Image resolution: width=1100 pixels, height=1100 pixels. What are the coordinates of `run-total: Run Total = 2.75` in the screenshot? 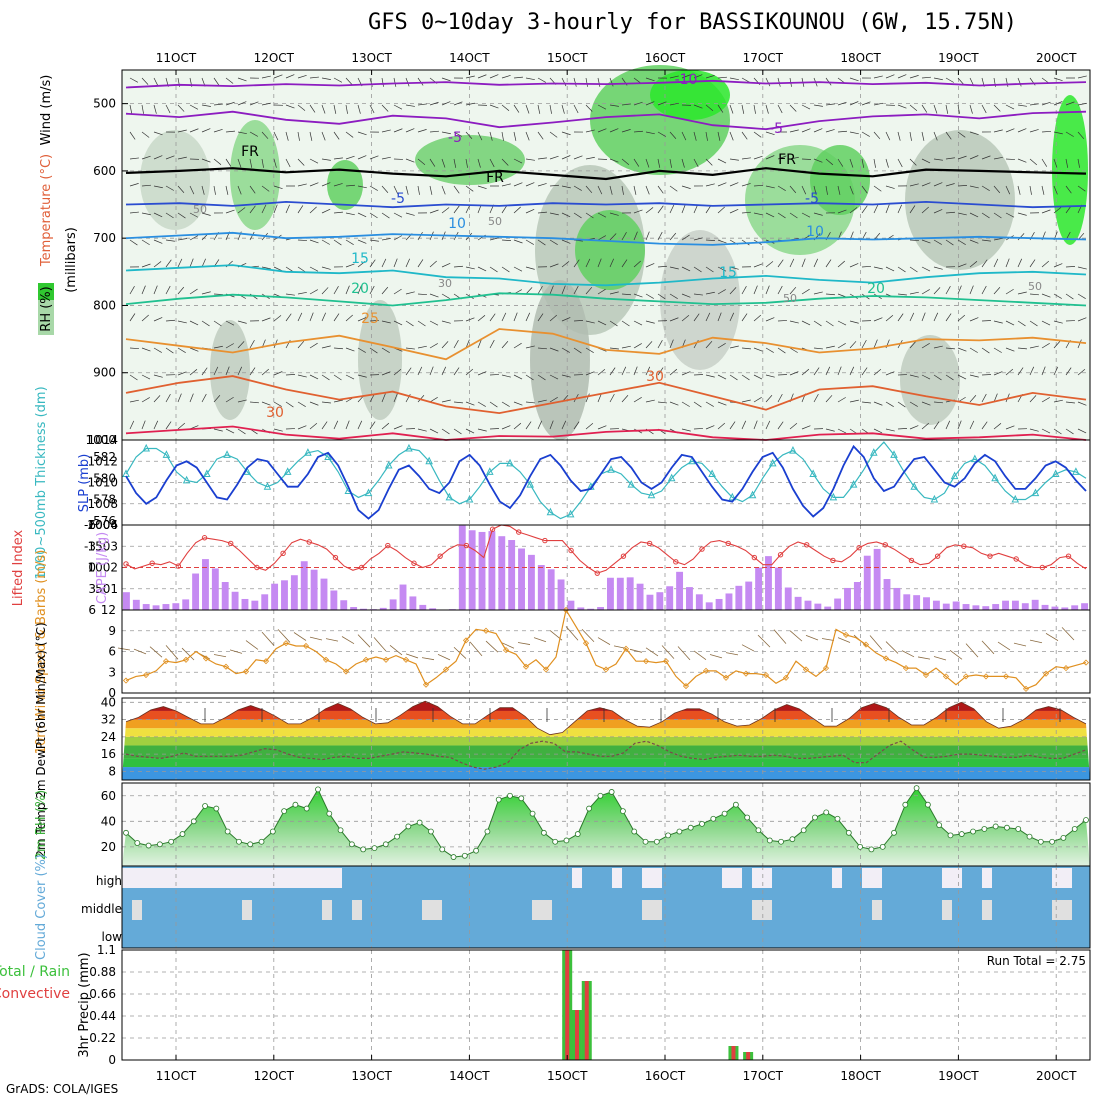 It's located at (1036, 961).